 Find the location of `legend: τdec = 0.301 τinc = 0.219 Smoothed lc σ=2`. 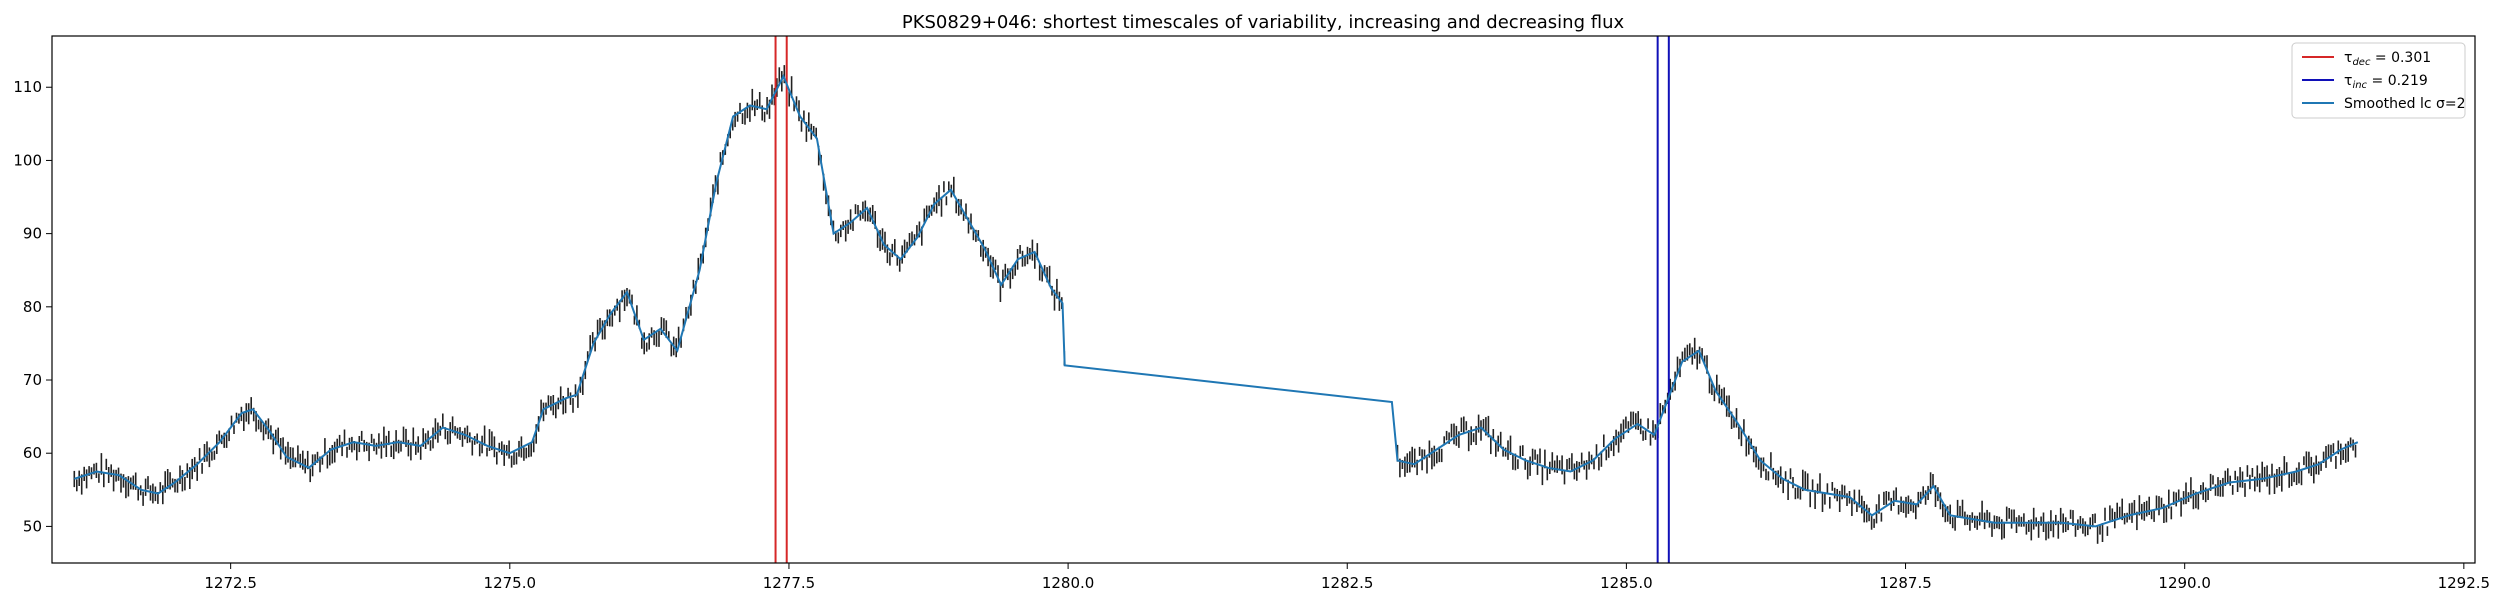

legend: τdec = 0.301 τinc = 0.219 Smoothed lc σ=2 is located at coordinates (2378, 80).